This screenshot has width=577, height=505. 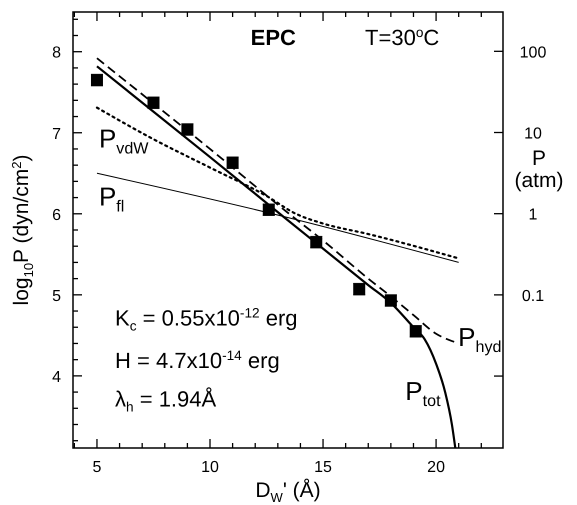 What do you see at coordinates (288, 491) in the screenshot?
I see `x-axis-title: D$_{W}$' (Å)` at bounding box center [288, 491].